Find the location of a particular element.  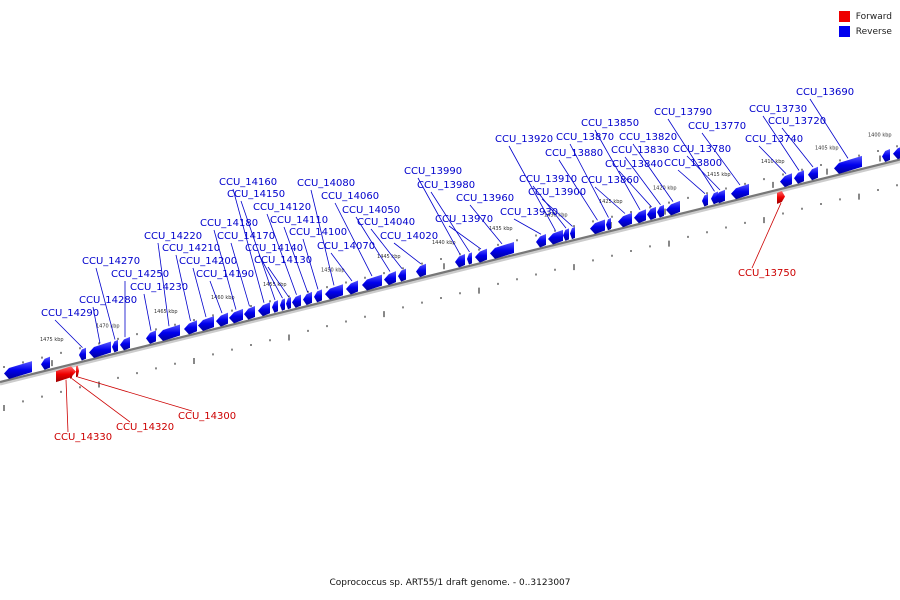

gene-label: CCU_14200 is located at coordinates (208, 261).